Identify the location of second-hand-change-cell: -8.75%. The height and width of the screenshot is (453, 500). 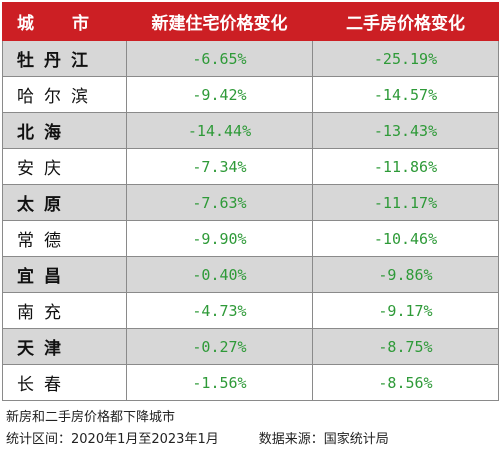
(405, 346).